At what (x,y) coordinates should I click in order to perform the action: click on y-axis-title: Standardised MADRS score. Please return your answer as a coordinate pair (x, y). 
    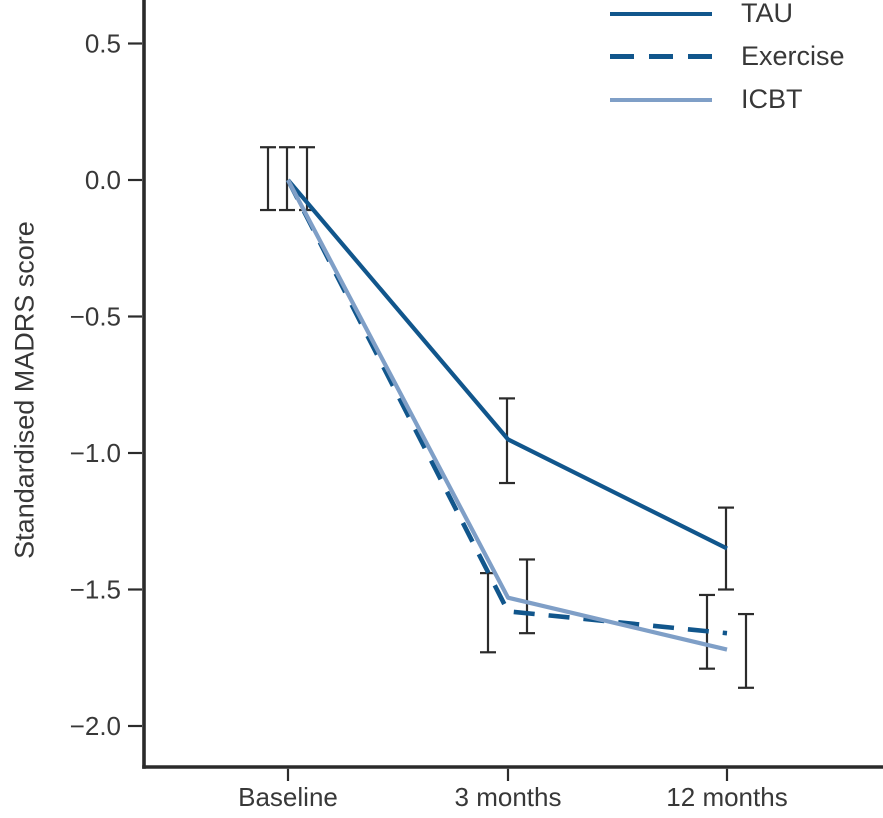
    Looking at the image, I should click on (24, 390).